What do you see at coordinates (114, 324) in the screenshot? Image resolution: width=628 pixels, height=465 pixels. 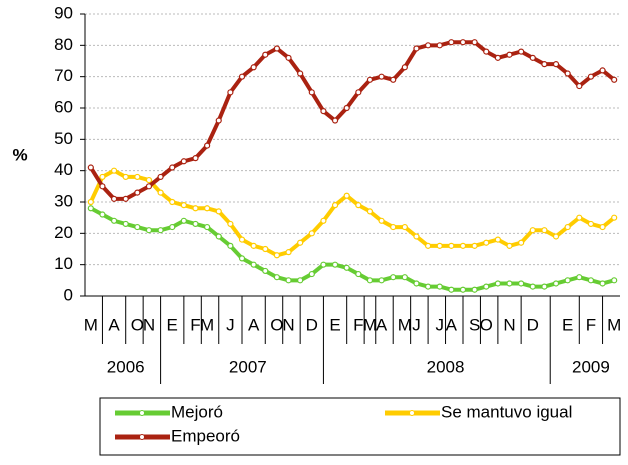 I see `x-tick-label: A` at bounding box center [114, 324].